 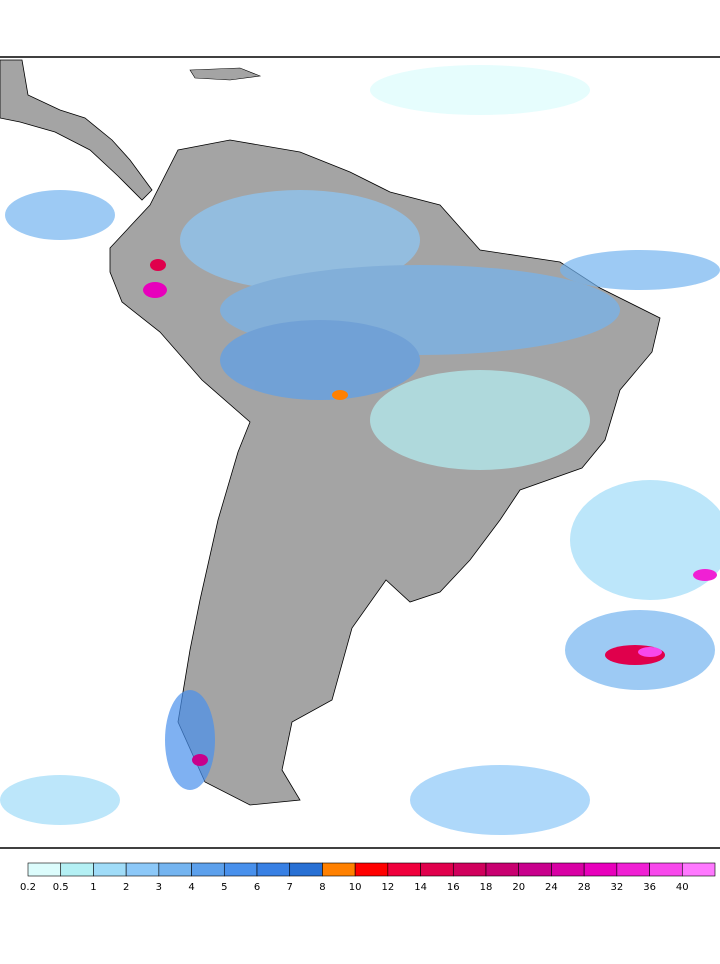 What do you see at coordinates (682, 887) in the screenshot?
I see `legend-label: 40` at bounding box center [682, 887].